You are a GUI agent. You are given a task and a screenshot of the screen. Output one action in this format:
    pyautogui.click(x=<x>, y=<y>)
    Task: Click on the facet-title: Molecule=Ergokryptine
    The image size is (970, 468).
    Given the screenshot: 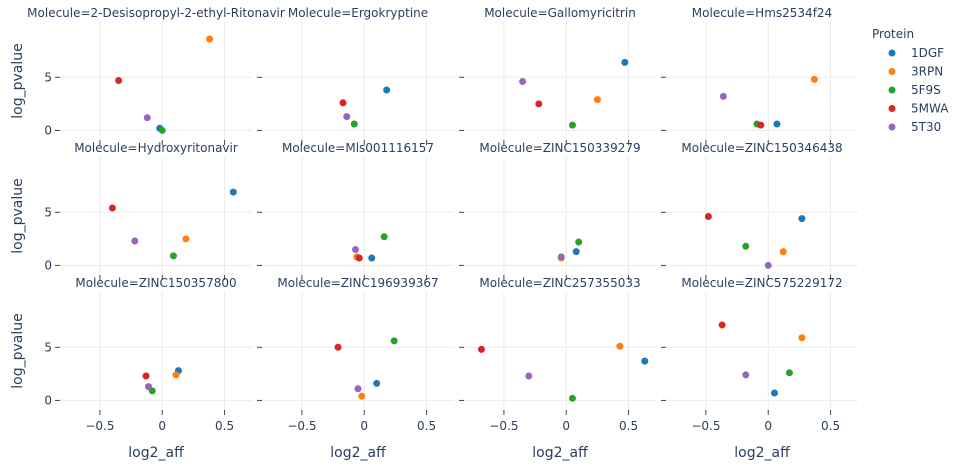 What is the action you would take?
    pyautogui.click(x=358, y=13)
    